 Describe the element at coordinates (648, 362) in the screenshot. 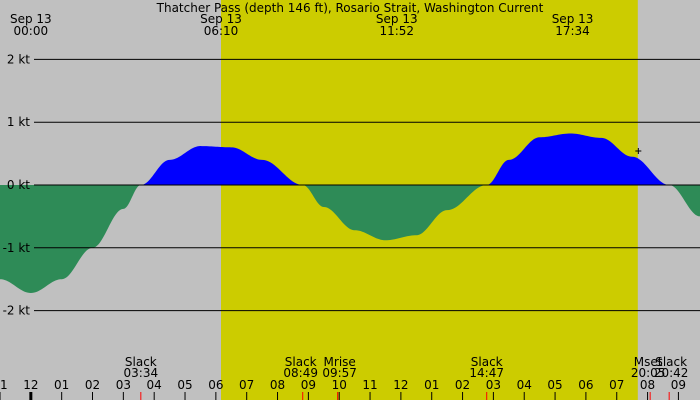

I see `event-label: Mset` at that location.